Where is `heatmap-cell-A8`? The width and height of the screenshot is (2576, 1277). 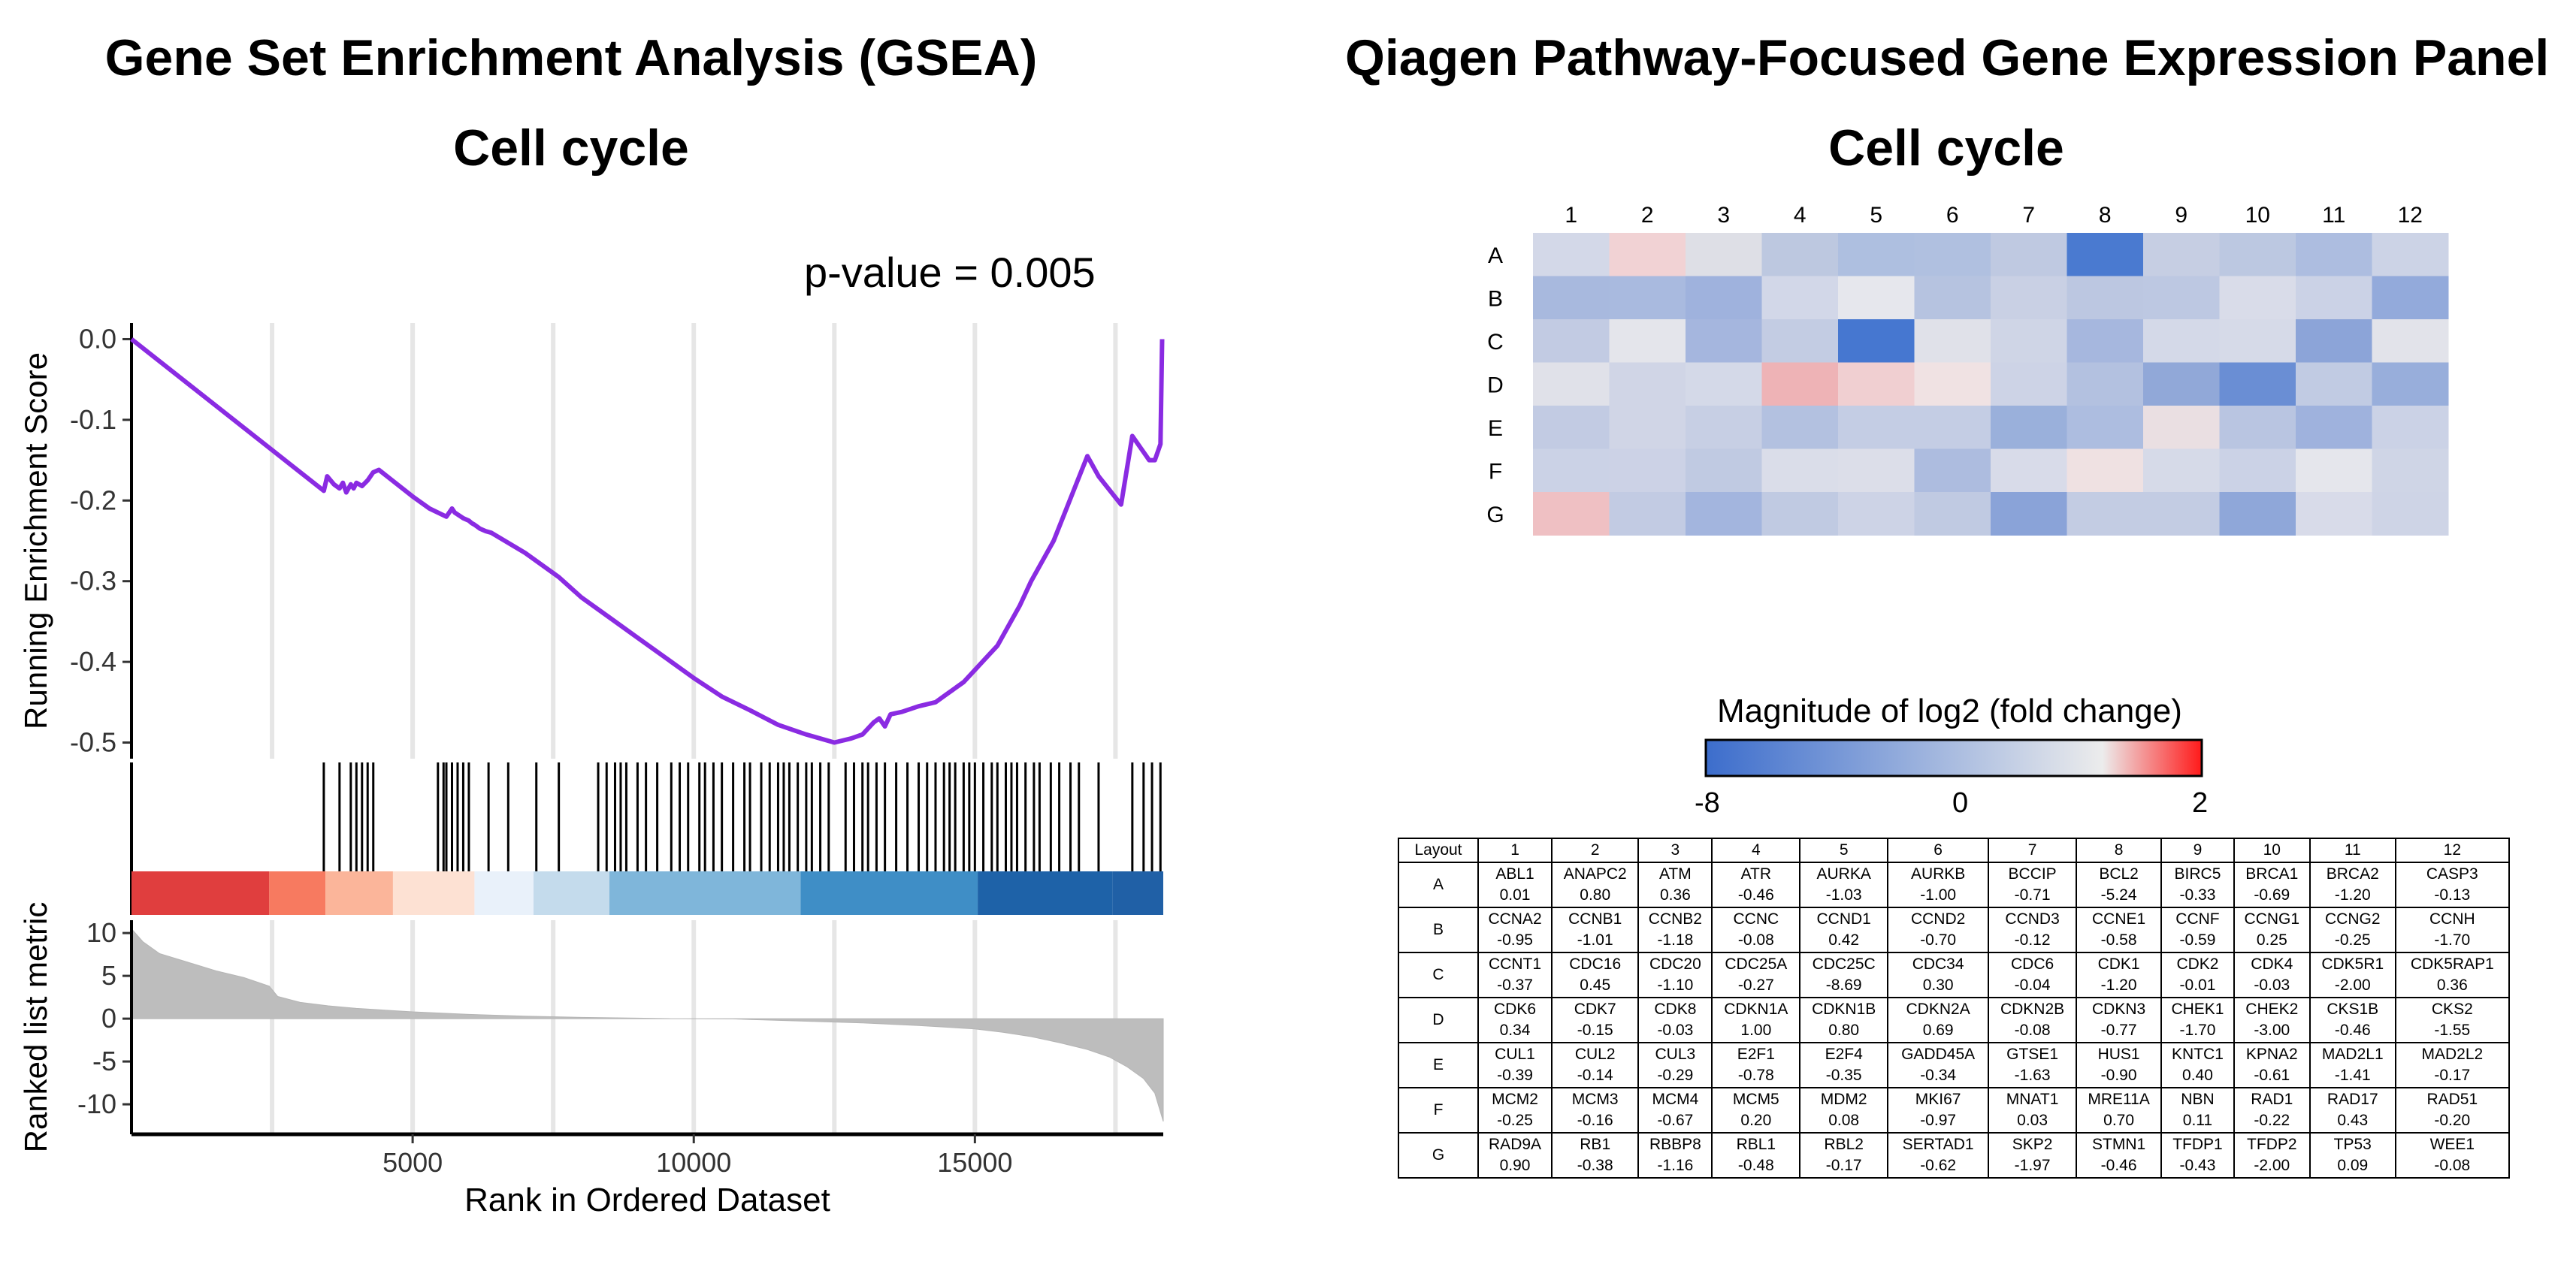
heatmap-cell-A8 is located at coordinates (2106, 254).